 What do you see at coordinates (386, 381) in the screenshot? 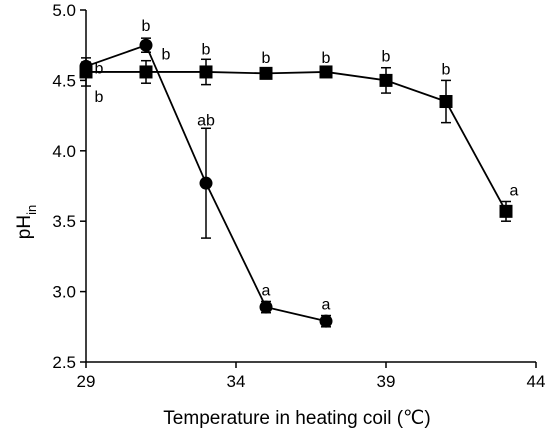
I see `x-tick-label-2: 39` at bounding box center [386, 381].